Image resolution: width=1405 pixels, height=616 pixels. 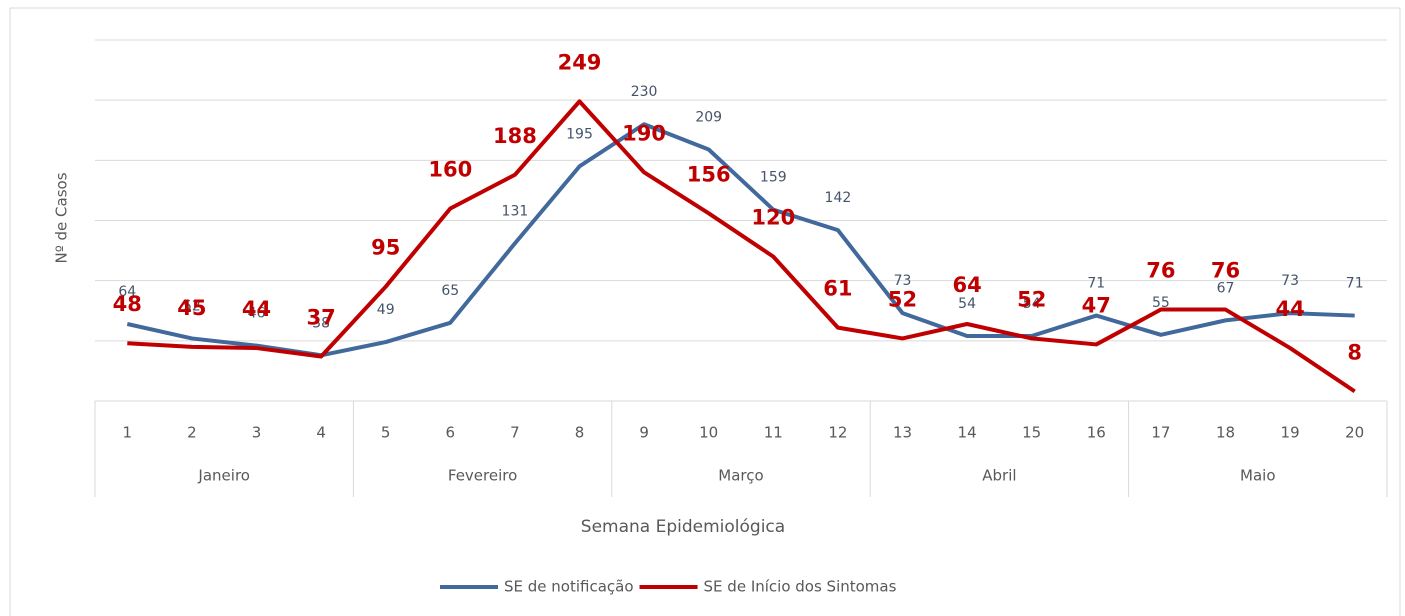 I want to click on x-tick-label: 15, so click(x=1031, y=433).